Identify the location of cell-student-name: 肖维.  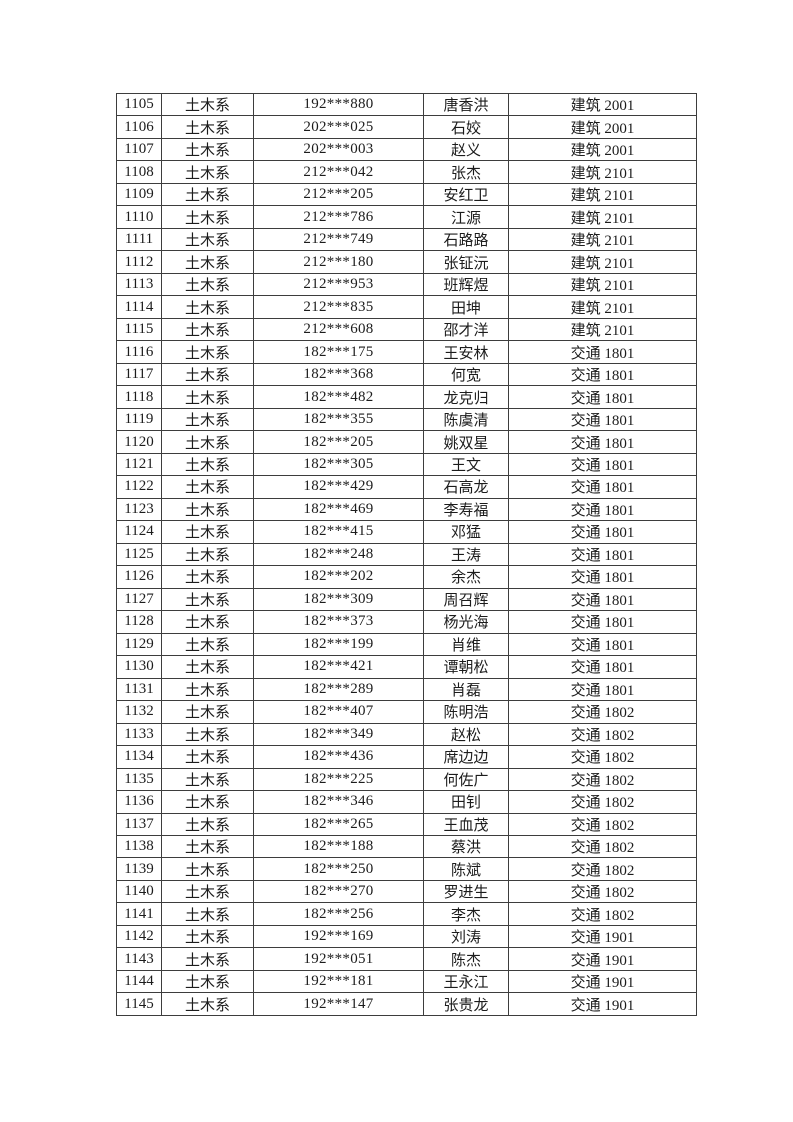
(466, 644).